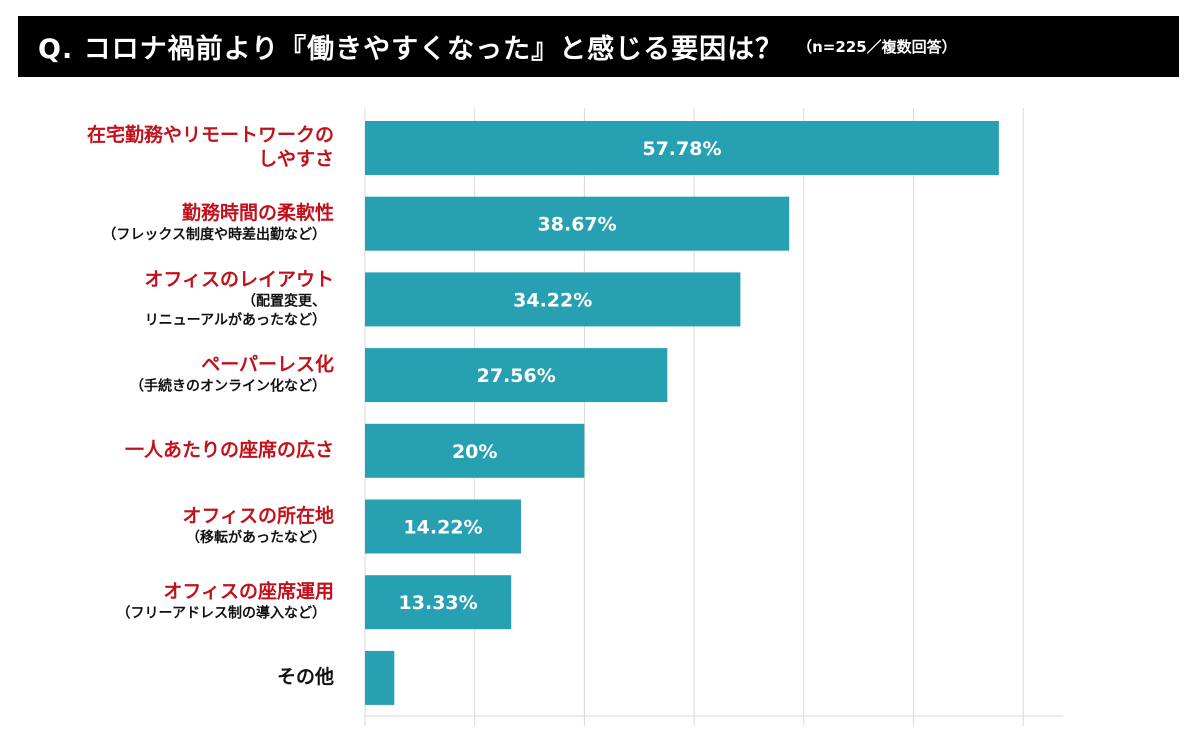 This screenshot has height=741, width=1199. I want to click on bar-value-label: 34.22%, so click(552, 300).